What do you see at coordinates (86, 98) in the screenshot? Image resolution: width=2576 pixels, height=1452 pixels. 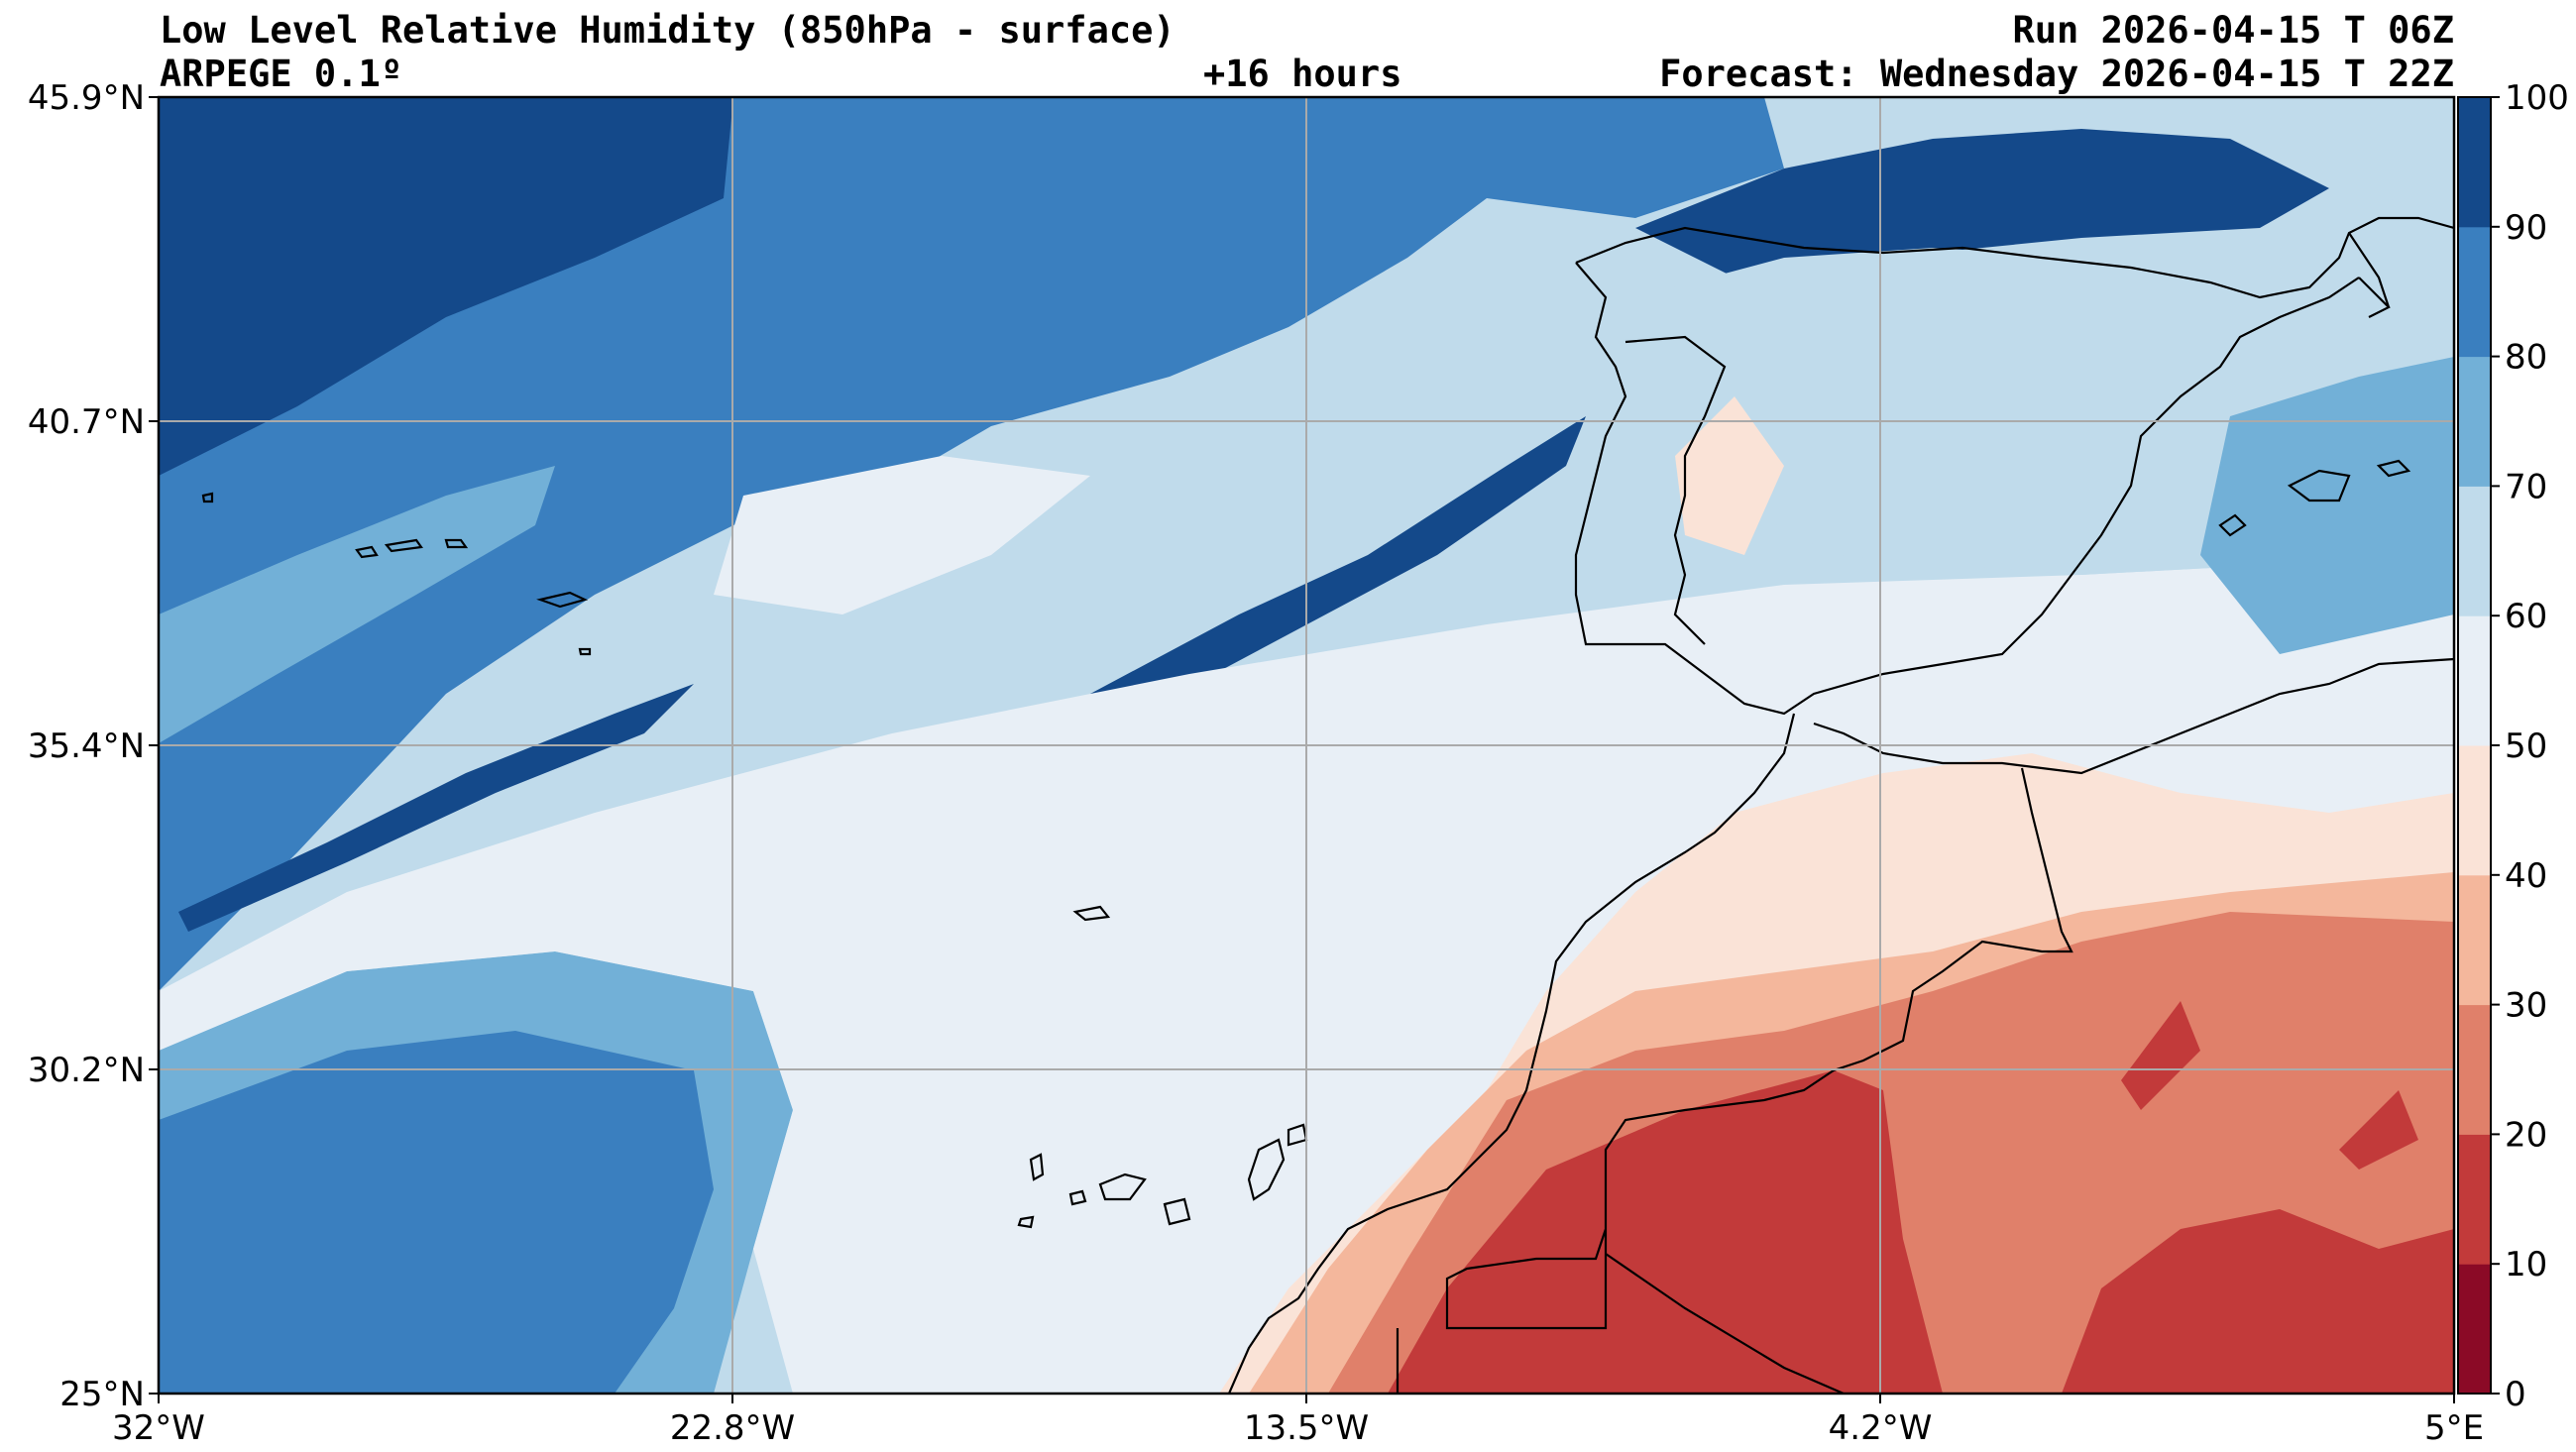 I see `lat-tick-label: 45.9°N` at bounding box center [86, 98].